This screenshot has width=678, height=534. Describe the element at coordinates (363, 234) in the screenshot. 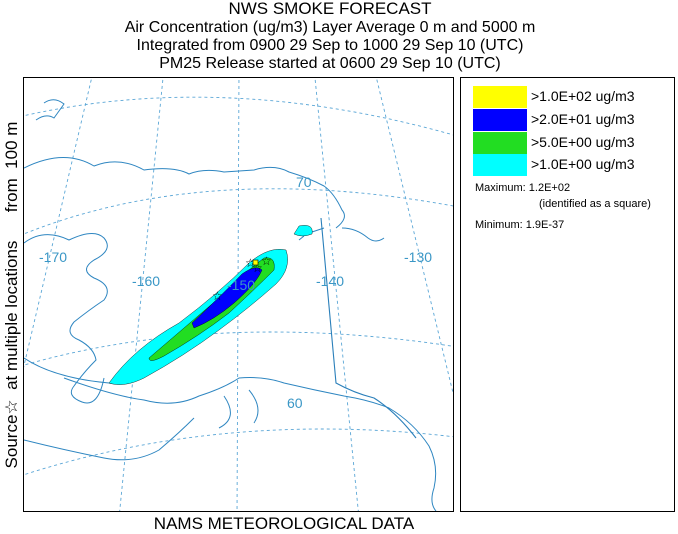

I see `coast-beaufort` at that location.